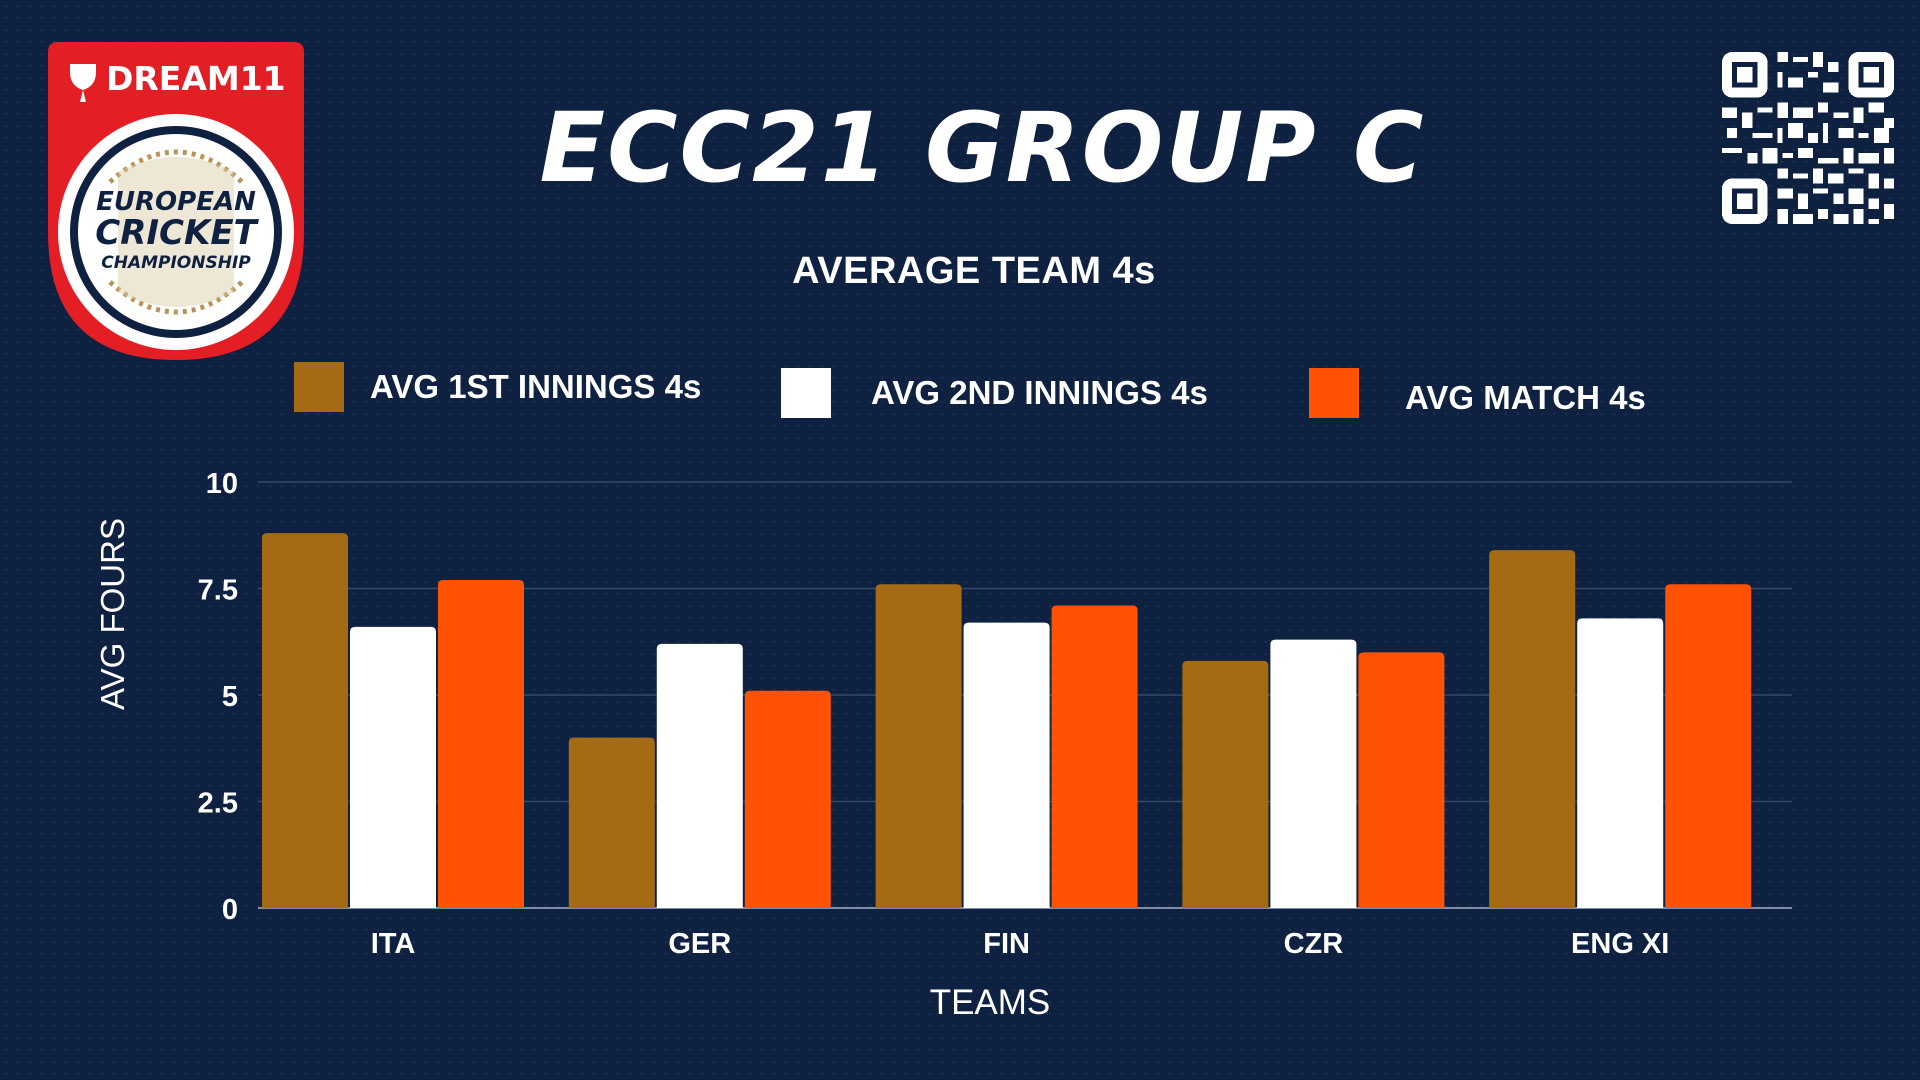  Describe the element at coordinates (536, 386) in the screenshot. I see `legend-label-1st-innings: AVG 1ST INNINGS 4s` at that location.